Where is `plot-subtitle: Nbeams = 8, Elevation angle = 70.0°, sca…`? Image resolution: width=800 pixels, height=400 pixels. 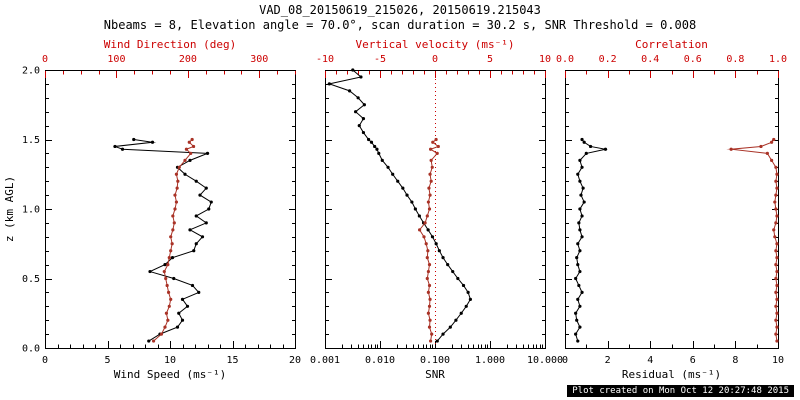 plot-subtitle: Nbeams = 8, Elevation angle = 70.0°, sca… is located at coordinates (400, 25).